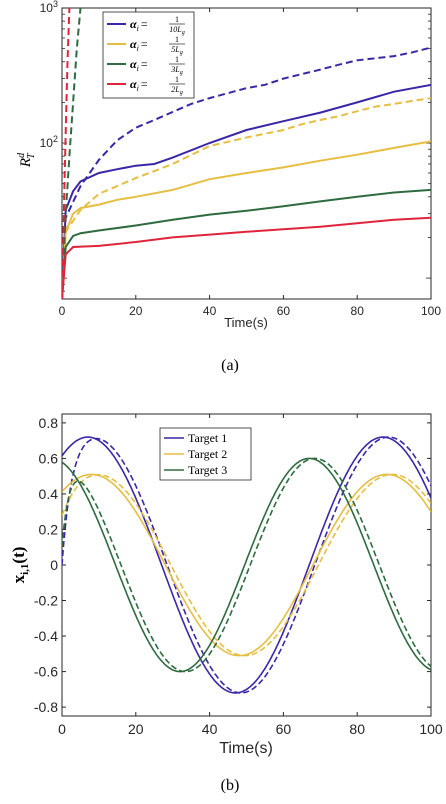 The image size is (446, 804). What do you see at coordinates (284, 729) in the screenshot?
I see `x-tick-label-b: 60` at bounding box center [284, 729].